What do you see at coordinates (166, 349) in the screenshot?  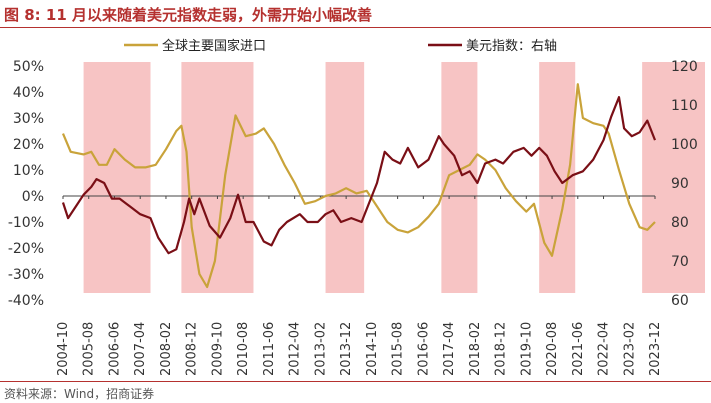 I see `x-tick-label: 2008-02` at bounding box center [166, 349].